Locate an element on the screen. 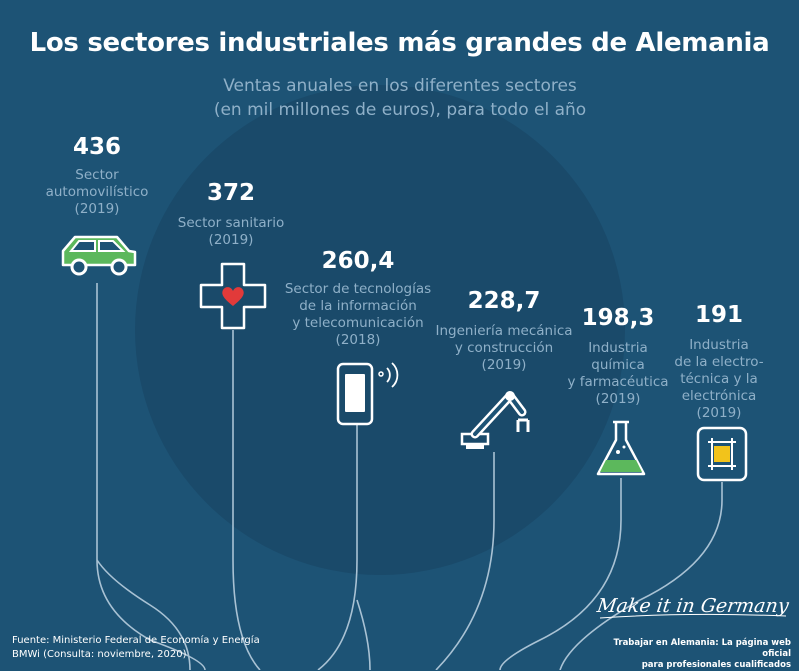  flask-icon is located at coordinates (621, 448).